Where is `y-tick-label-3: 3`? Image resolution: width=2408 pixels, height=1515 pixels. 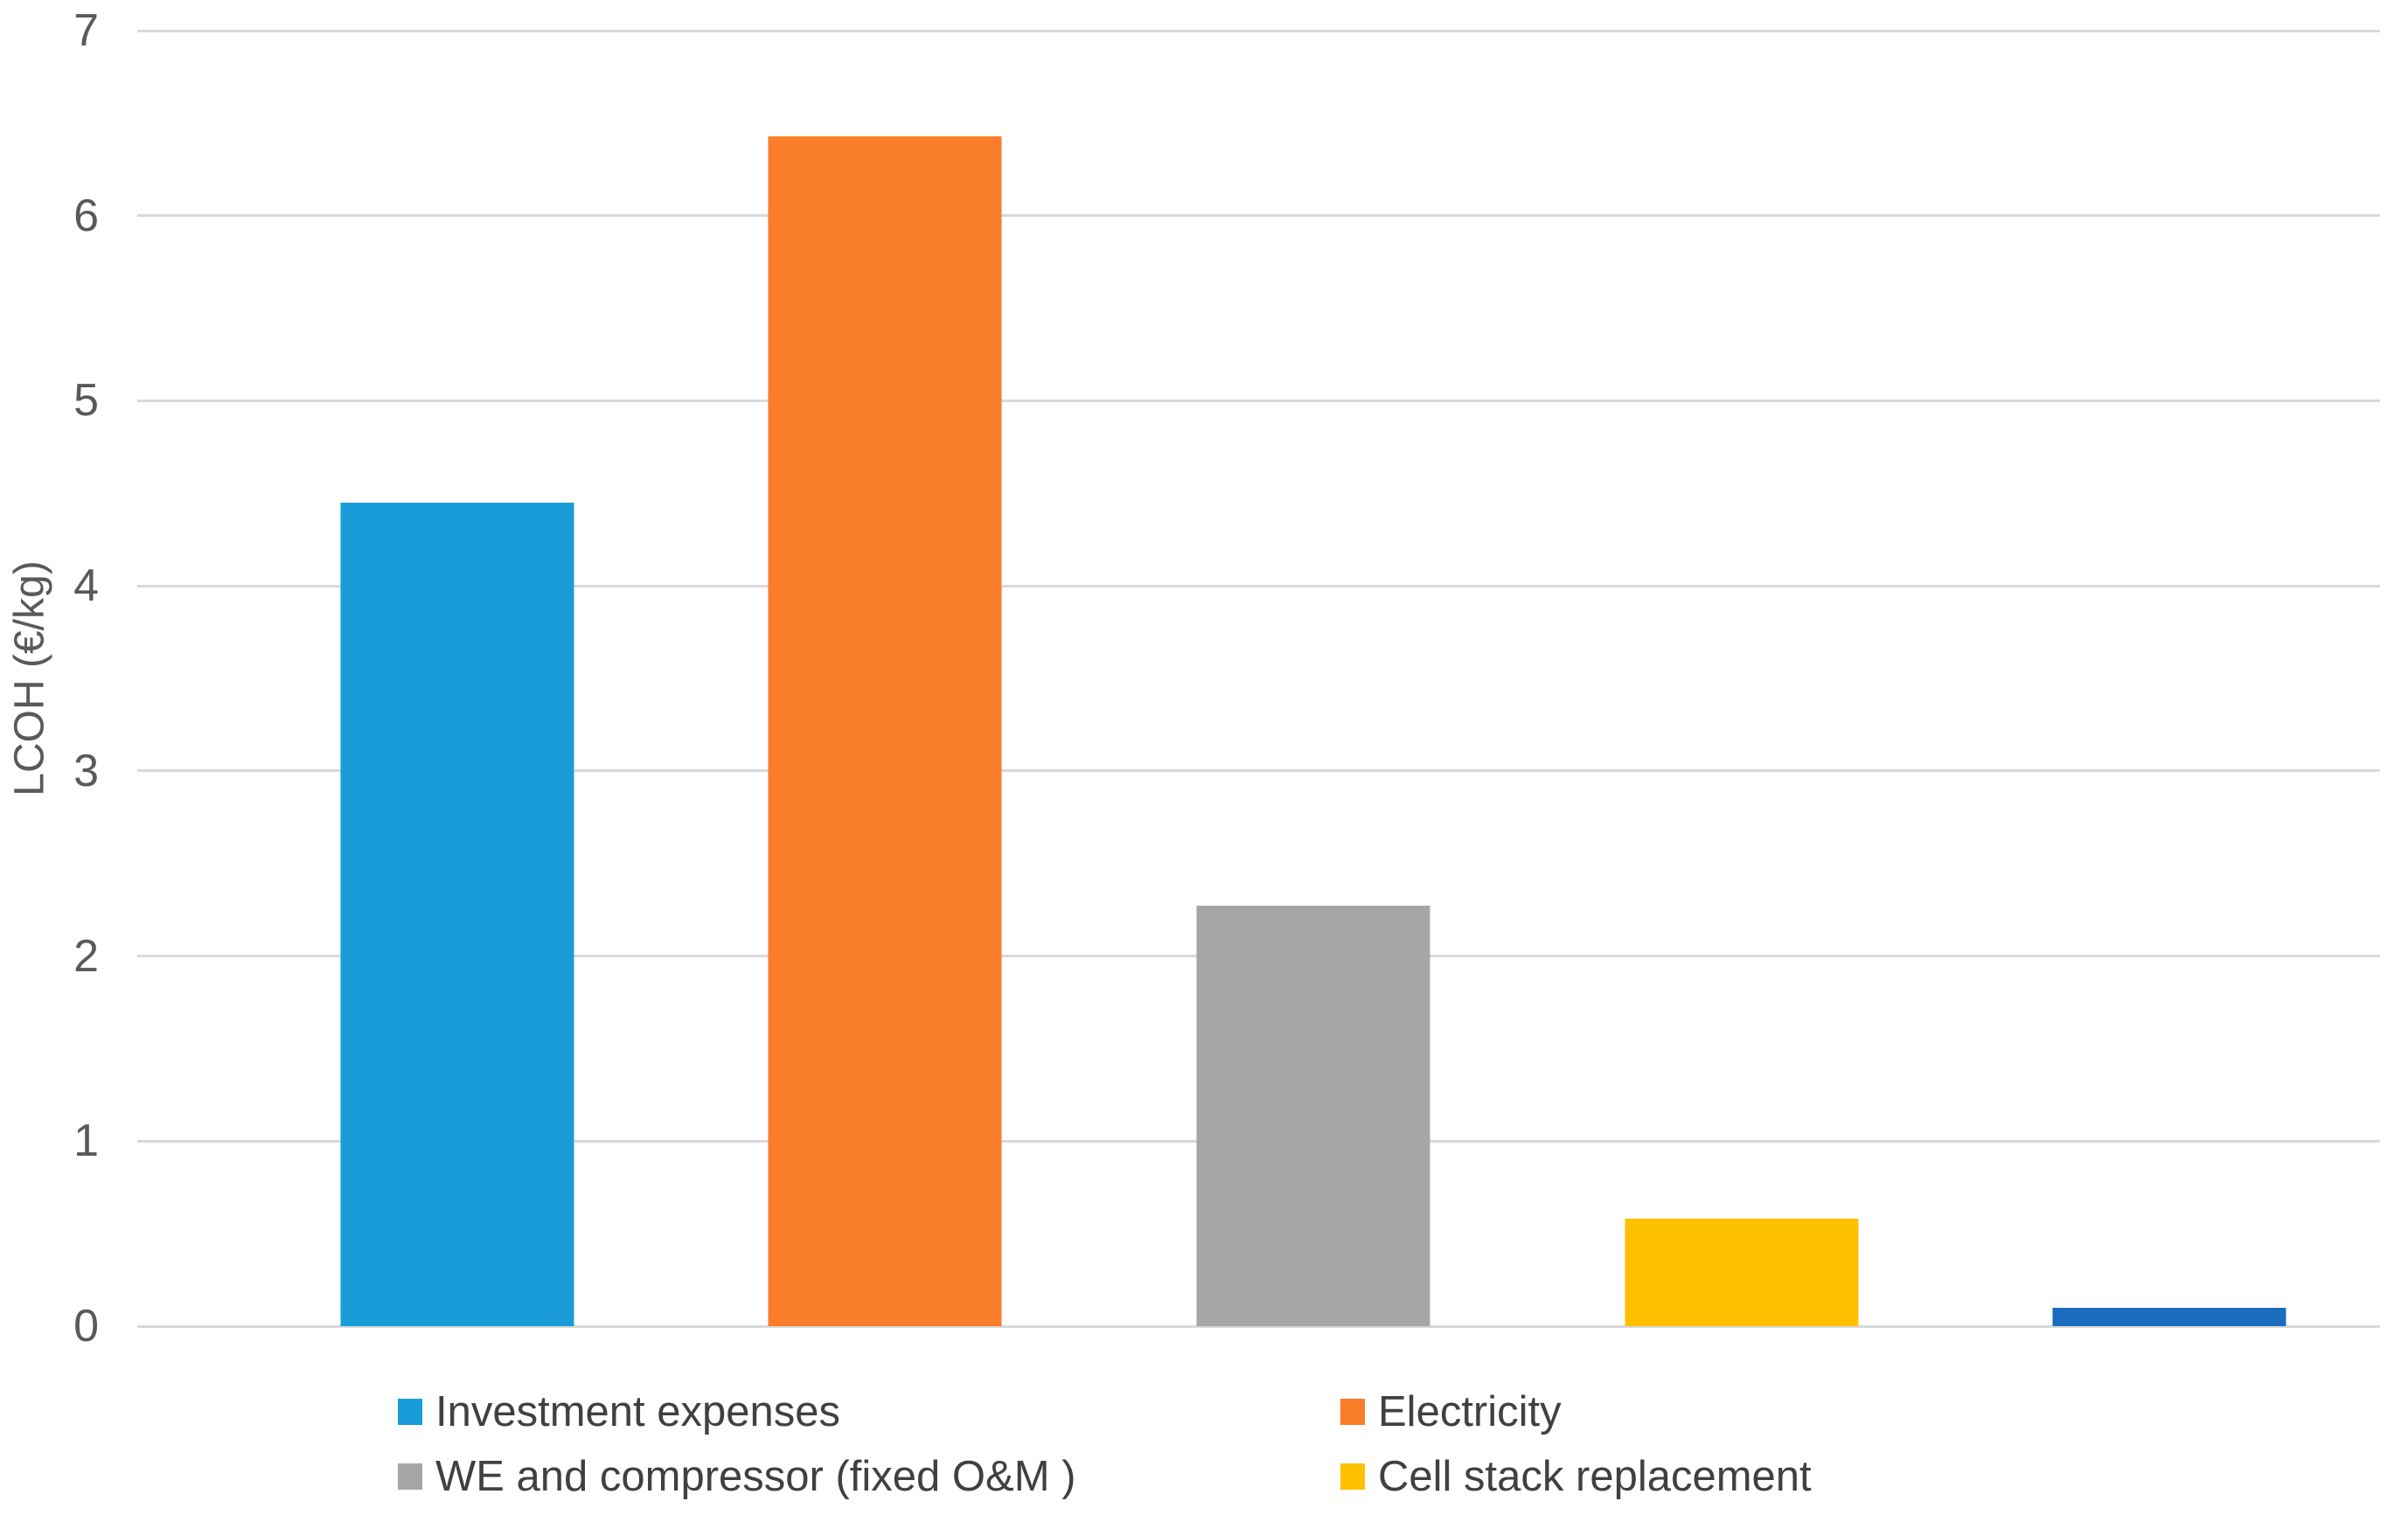
y-tick-label-3: 3 is located at coordinates (86, 770).